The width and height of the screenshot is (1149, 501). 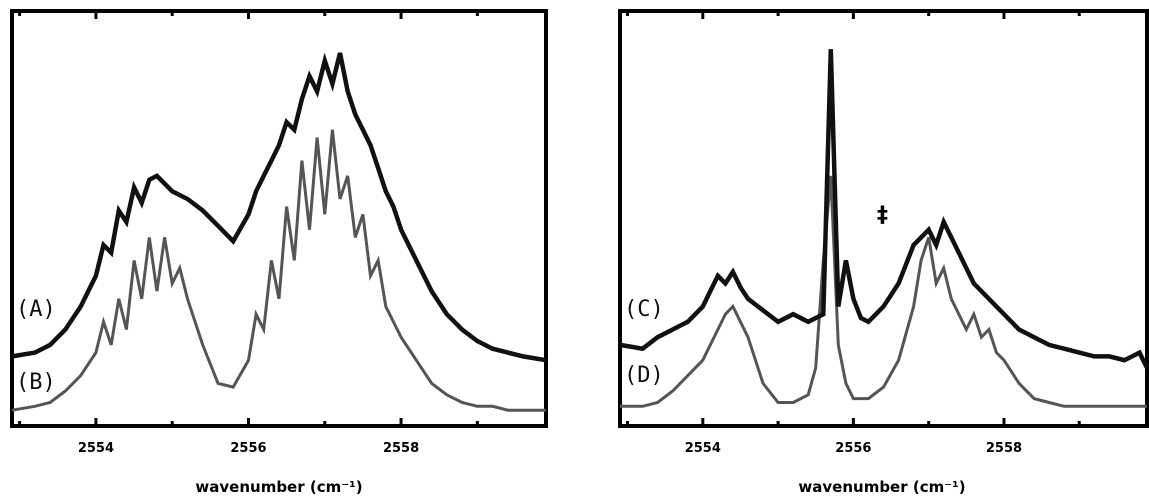 I want to click on right-series-label-d: (D), so click(x=644, y=375).